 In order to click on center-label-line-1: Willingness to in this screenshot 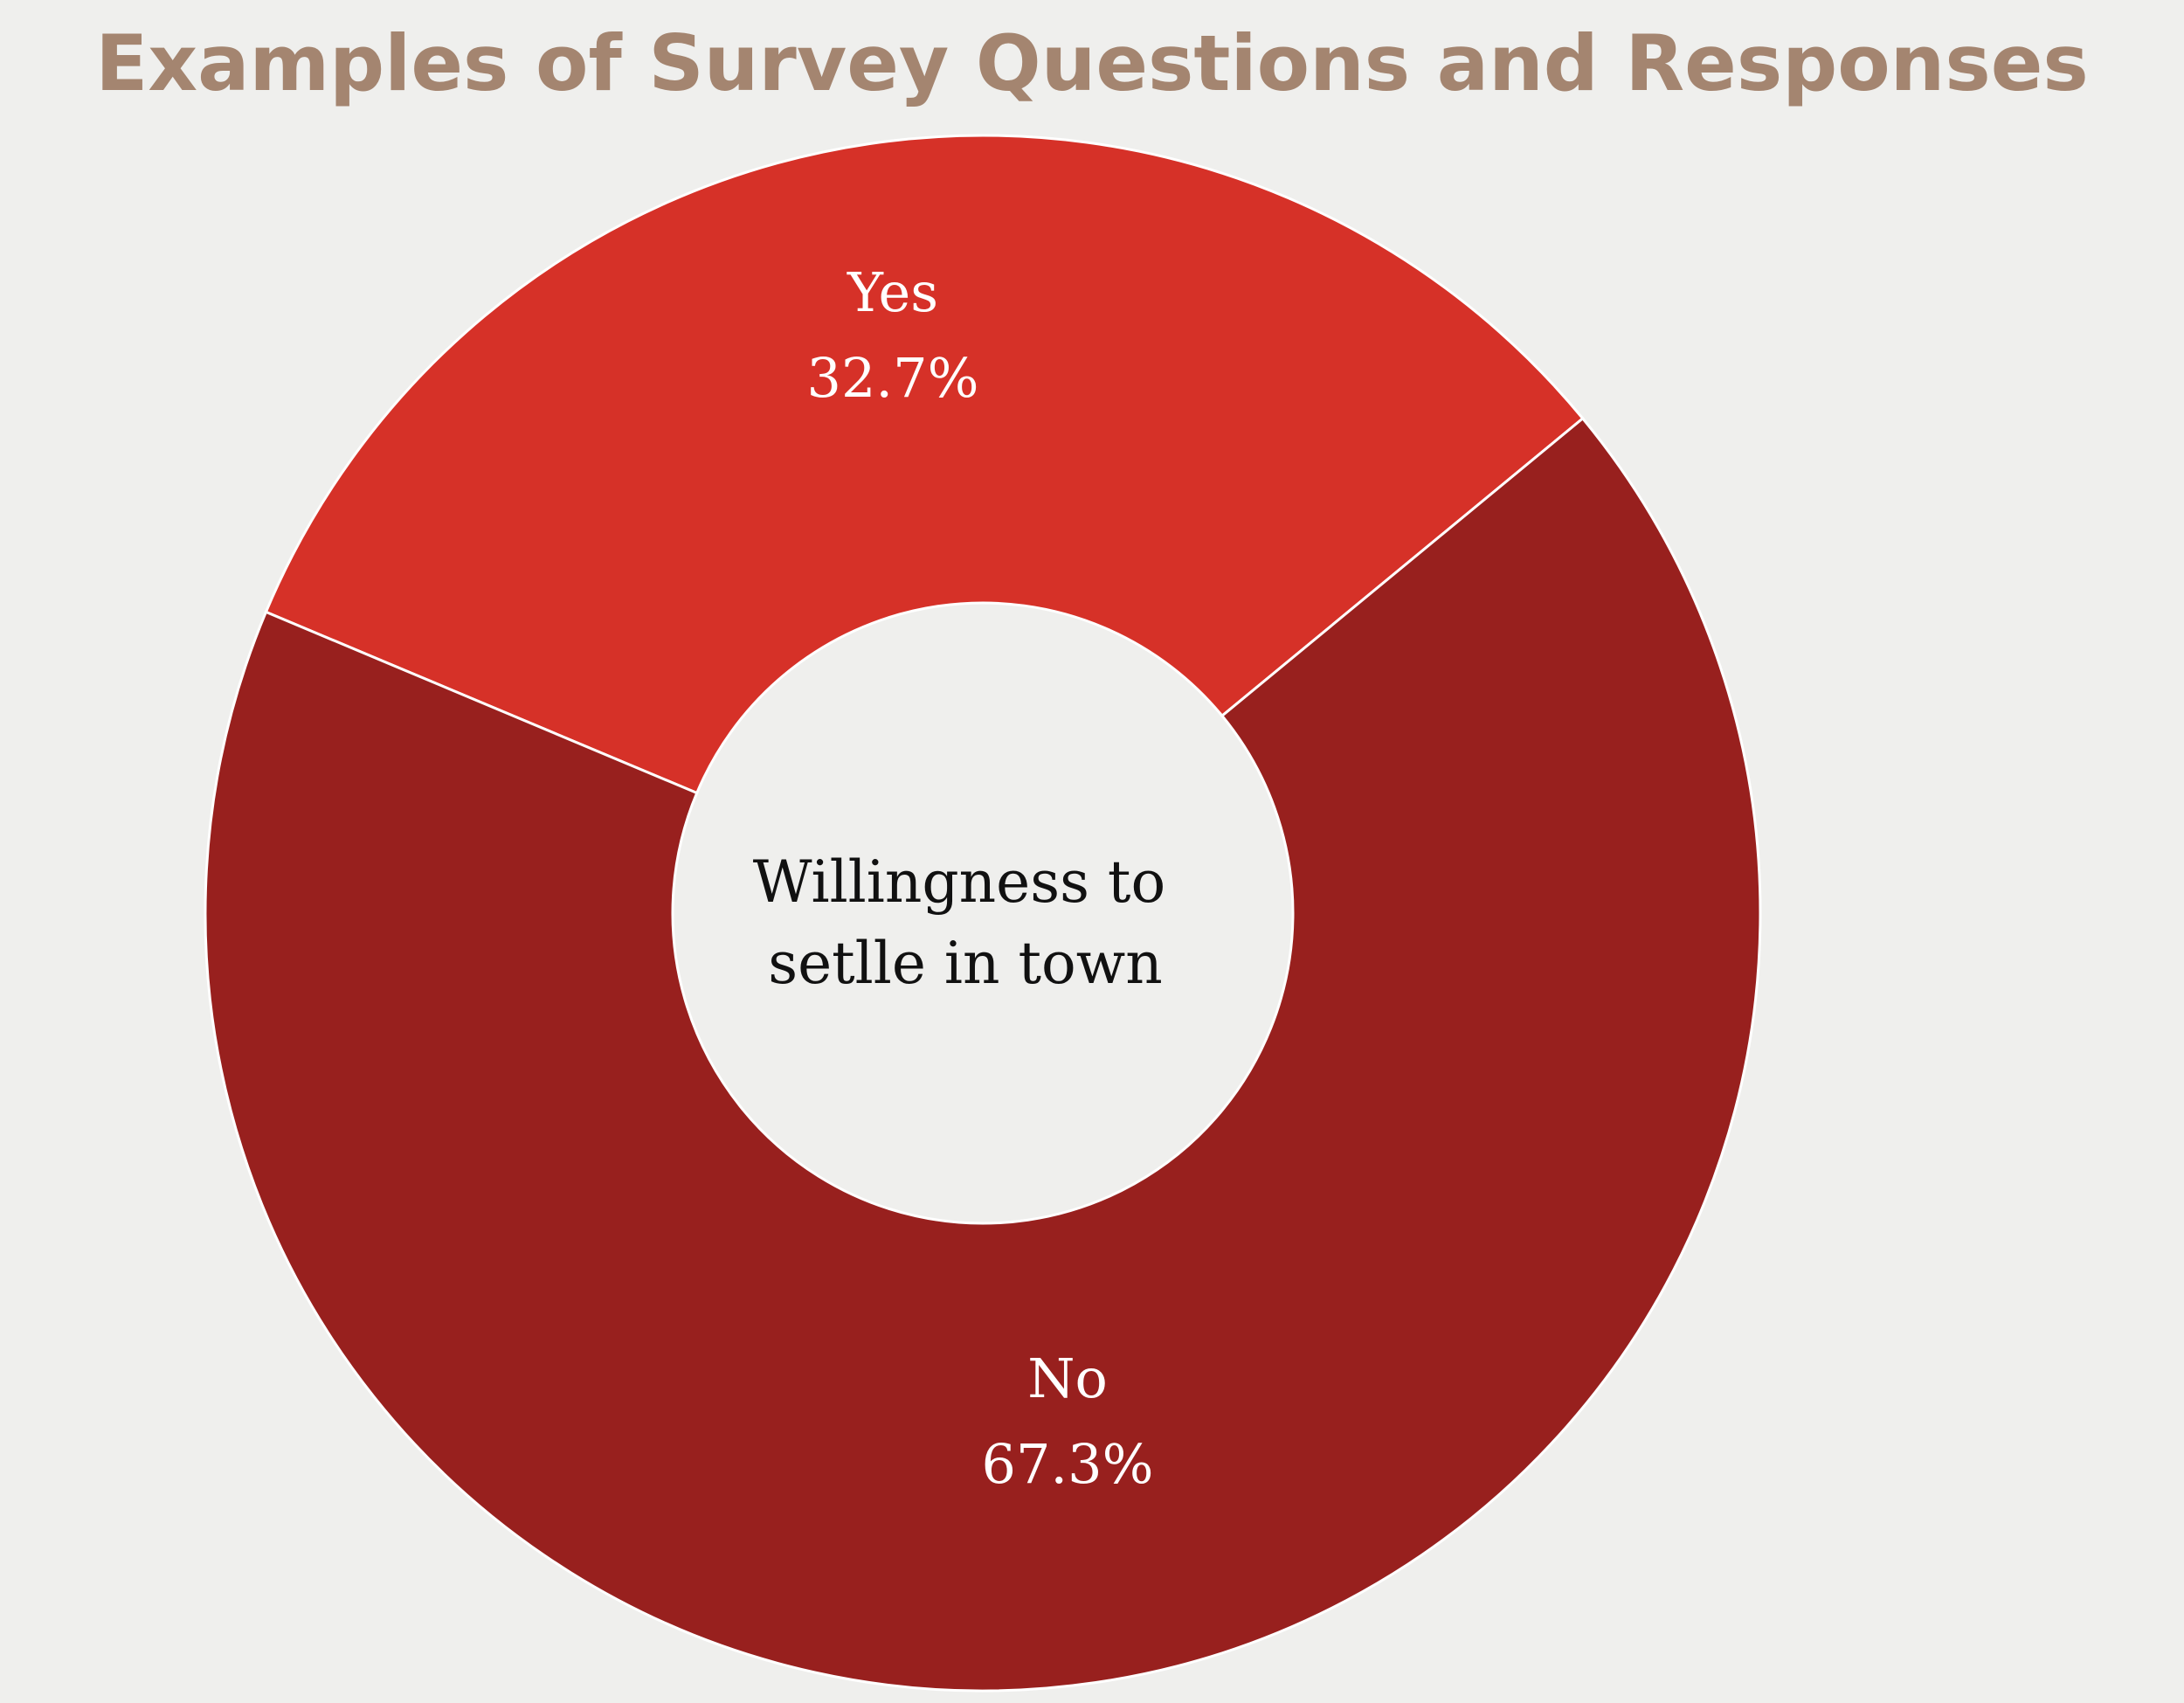, I will do `click(959, 882)`.